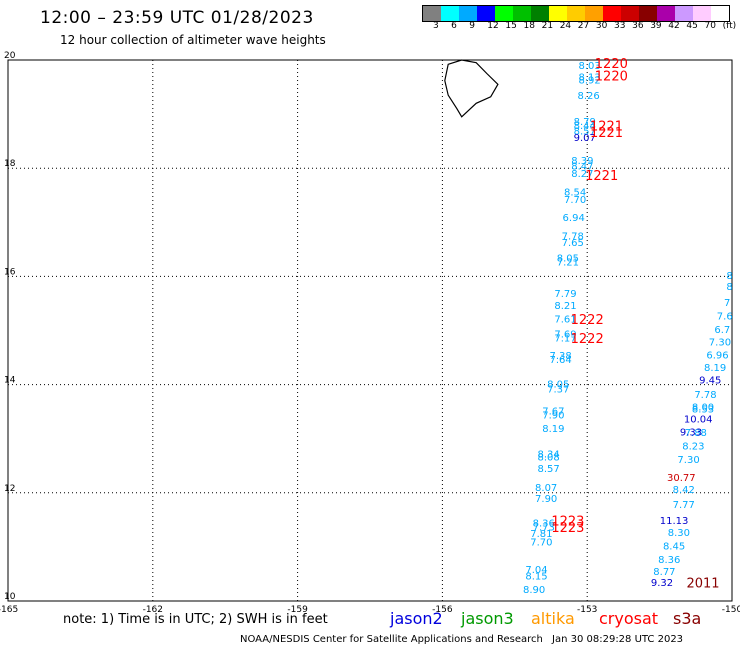  Describe the element at coordinates (565, 294) in the screenshot. I see `wave-height-value: 7.79` at that location.